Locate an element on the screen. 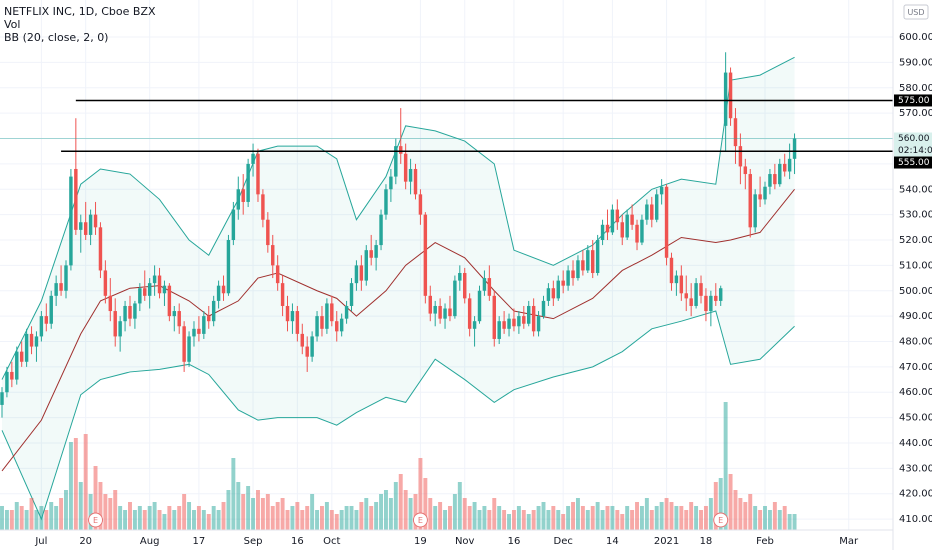 The width and height of the screenshot is (932, 550). x-tick-label: 18 is located at coordinates (706, 541).